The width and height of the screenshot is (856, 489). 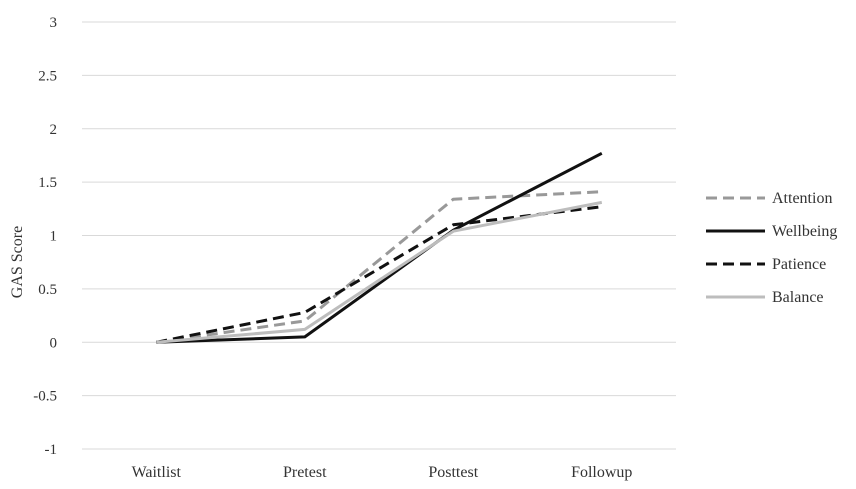 What do you see at coordinates (54, 130) in the screenshot?
I see `y-tick-label: 2` at bounding box center [54, 130].